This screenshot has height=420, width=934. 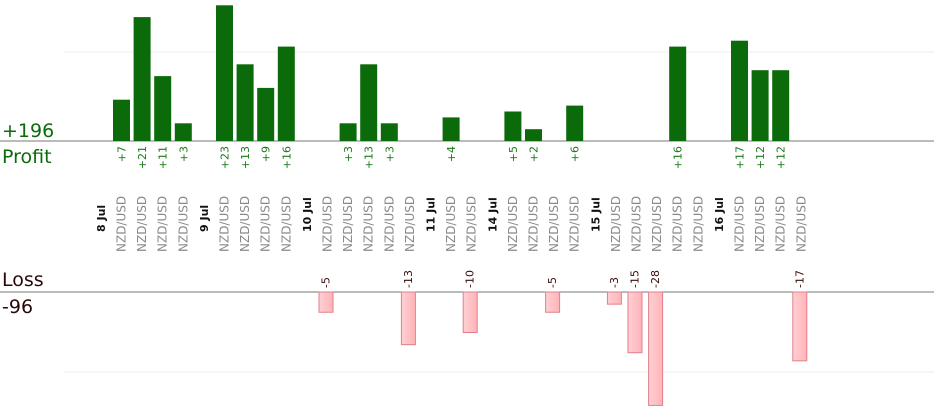 What do you see at coordinates (492, 214) in the screenshot?
I see `date-label: 14 Jul` at bounding box center [492, 214].